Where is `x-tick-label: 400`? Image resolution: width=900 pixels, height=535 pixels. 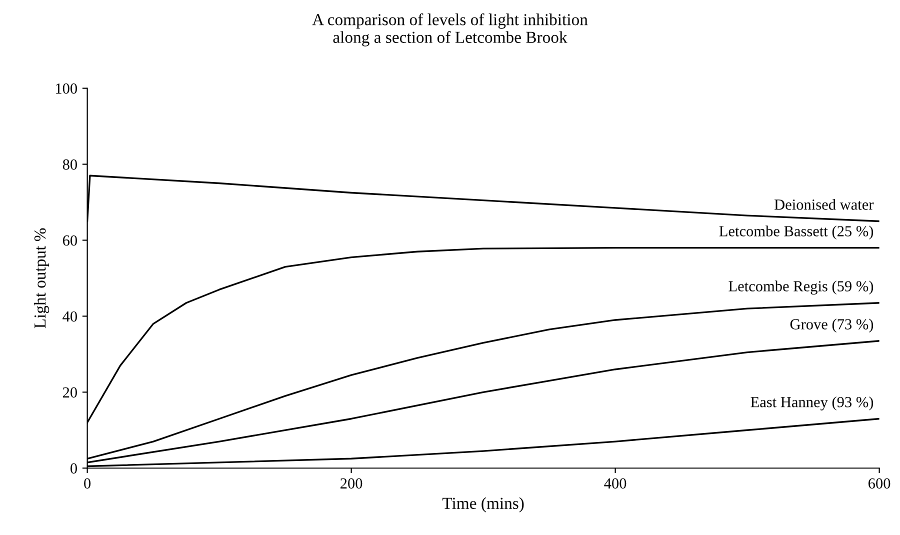 x-tick-label: 400 is located at coordinates (615, 483).